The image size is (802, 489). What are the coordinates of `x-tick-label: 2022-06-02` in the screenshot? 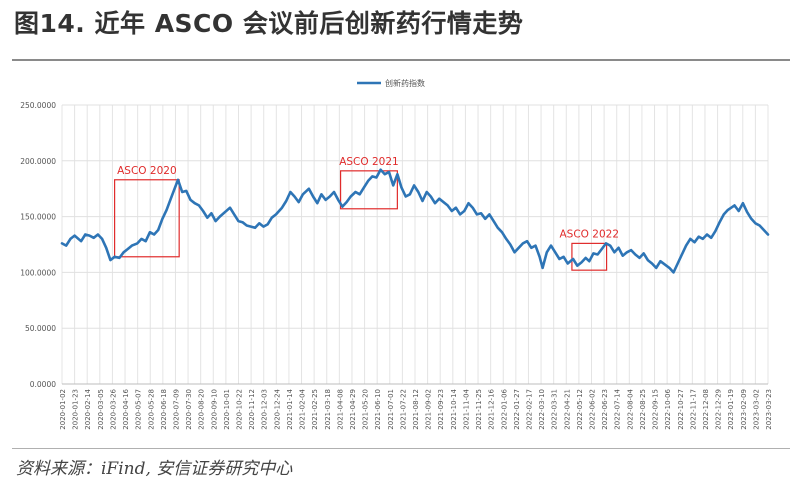 It's located at (593, 409).